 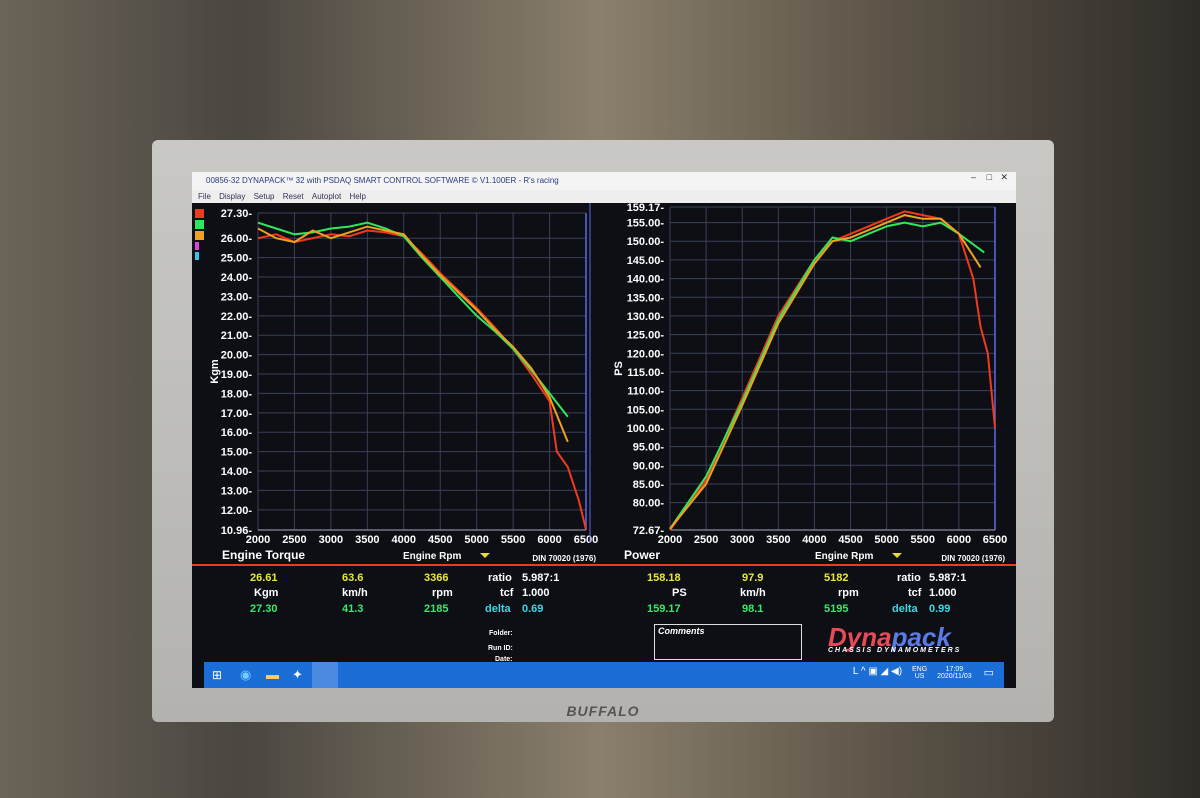 What do you see at coordinates (909, 578) in the screenshot?
I see `power-ratio-label: ratio` at bounding box center [909, 578].